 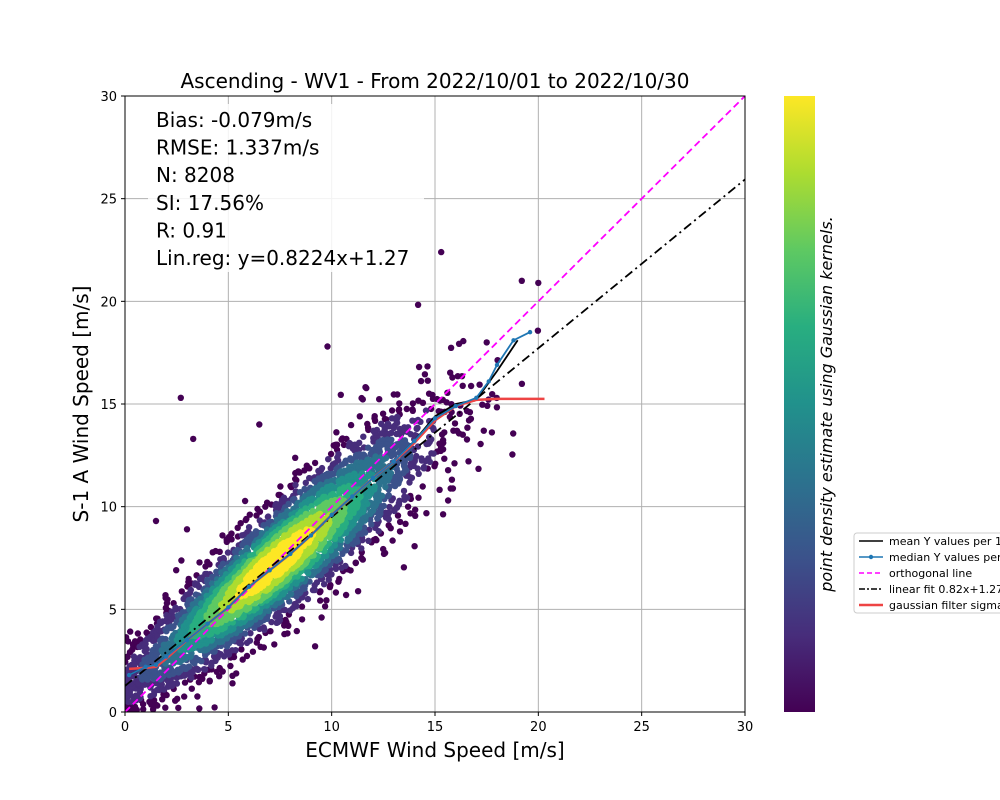 What do you see at coordinates (108, 97) in the screenshot?
I see `y-tick-label: 30` at bounding box center [108, 97].